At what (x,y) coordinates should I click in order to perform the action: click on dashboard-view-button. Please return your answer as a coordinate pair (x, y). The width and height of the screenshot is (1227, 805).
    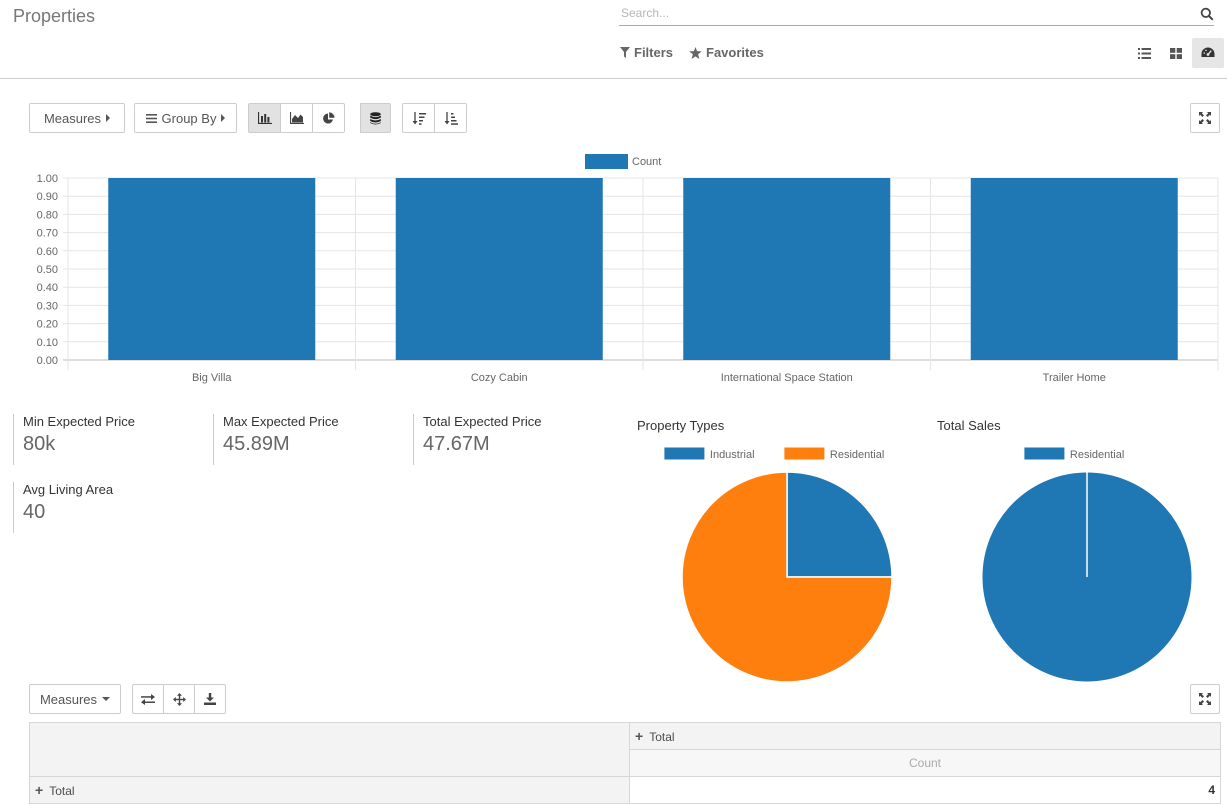
    Looking at the image, I should click on (1208, 53).